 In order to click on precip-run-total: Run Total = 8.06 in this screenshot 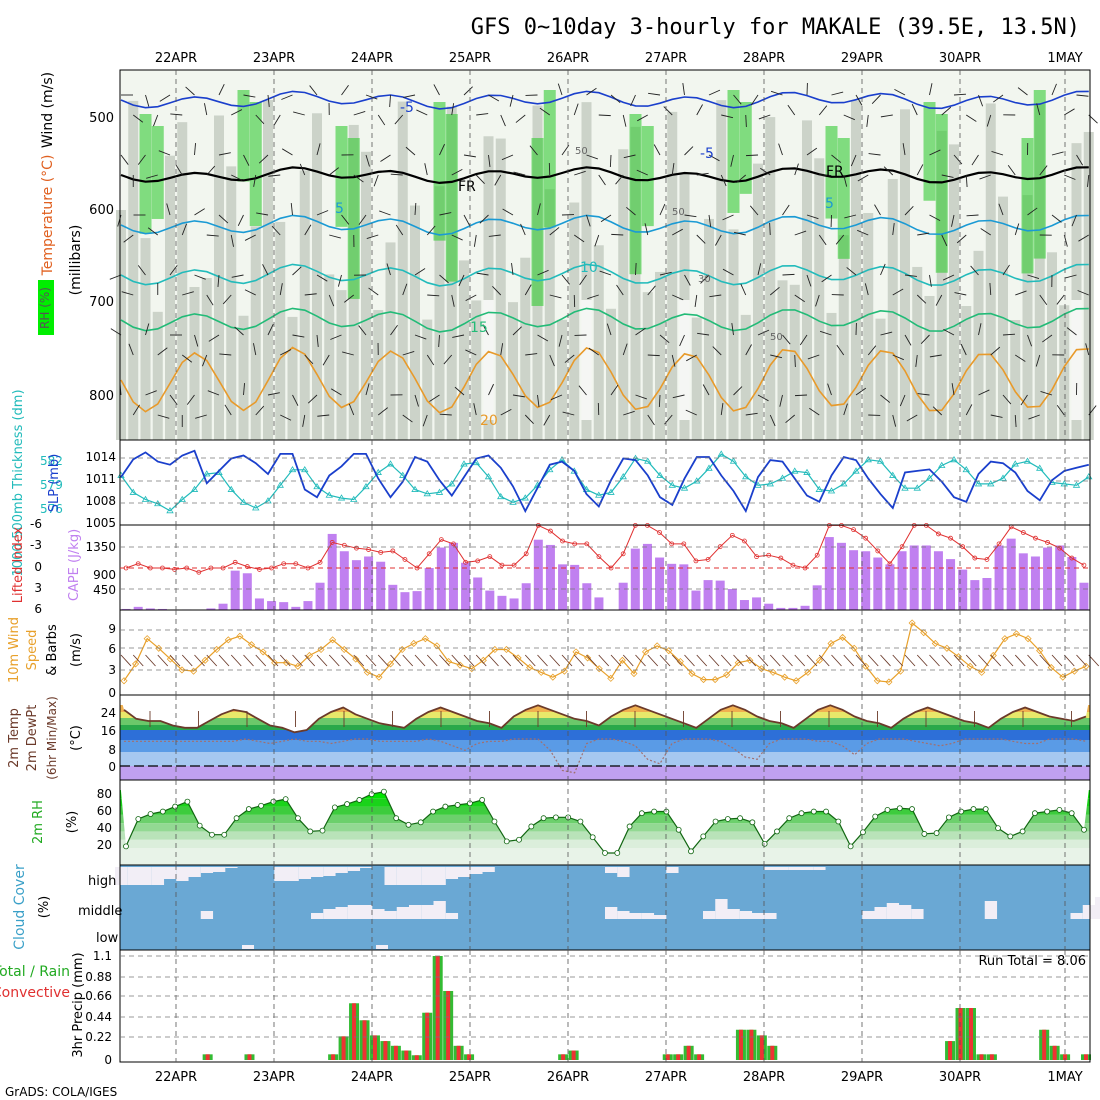, I will do `click(1032, 961)`.